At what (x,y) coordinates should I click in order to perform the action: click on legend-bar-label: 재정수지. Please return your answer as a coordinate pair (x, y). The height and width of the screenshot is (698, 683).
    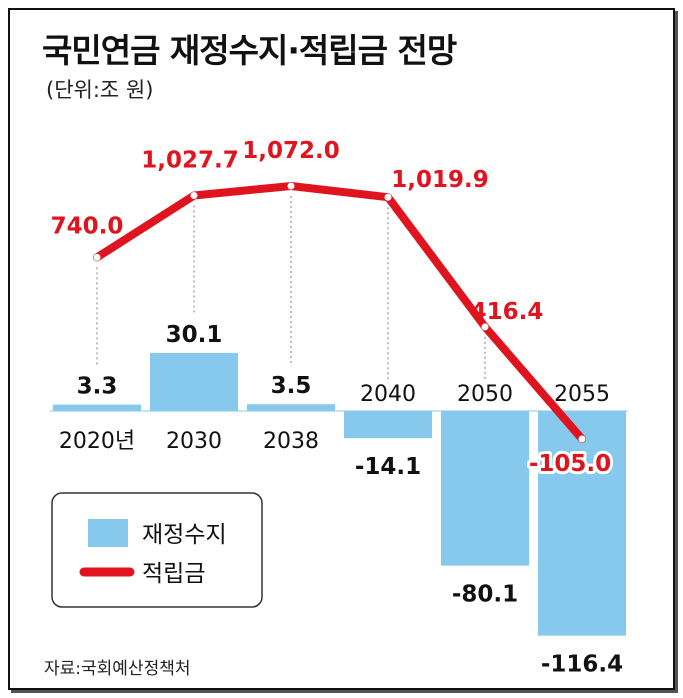
    Looking at the image, I should click on (184, 535).